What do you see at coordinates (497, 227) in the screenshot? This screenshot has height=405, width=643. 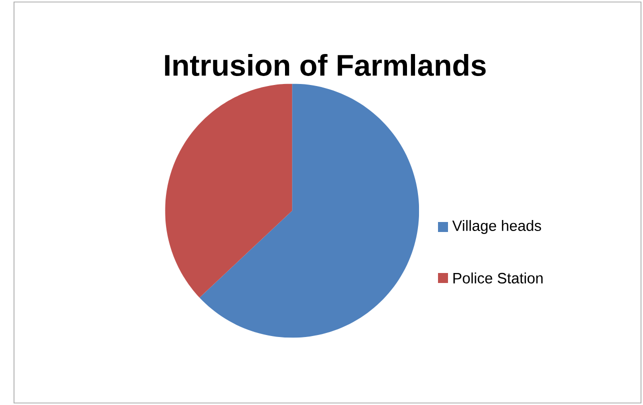 I see `legend-label: Village heads` at bounding box center [497, 227].